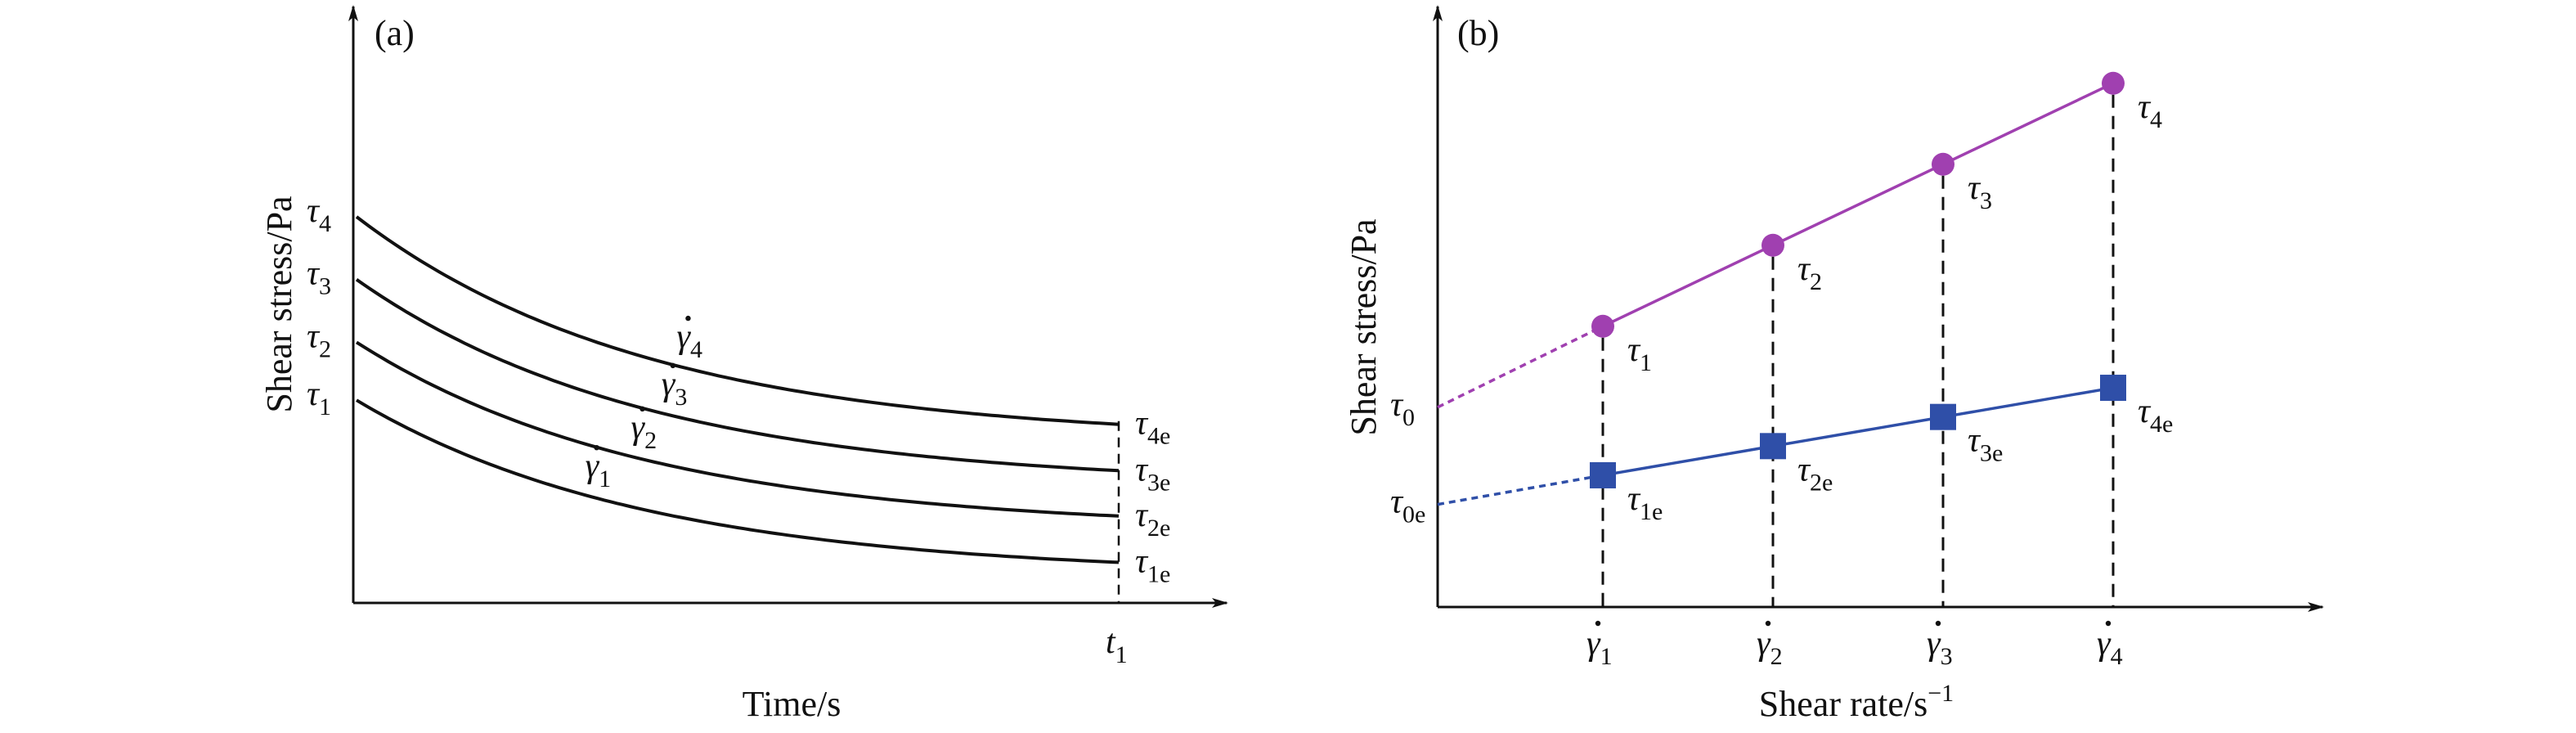 This screenshot has width=2576, height=733. I want to click on x-tick-label-t1-symbol: t, so click(1111, 642).